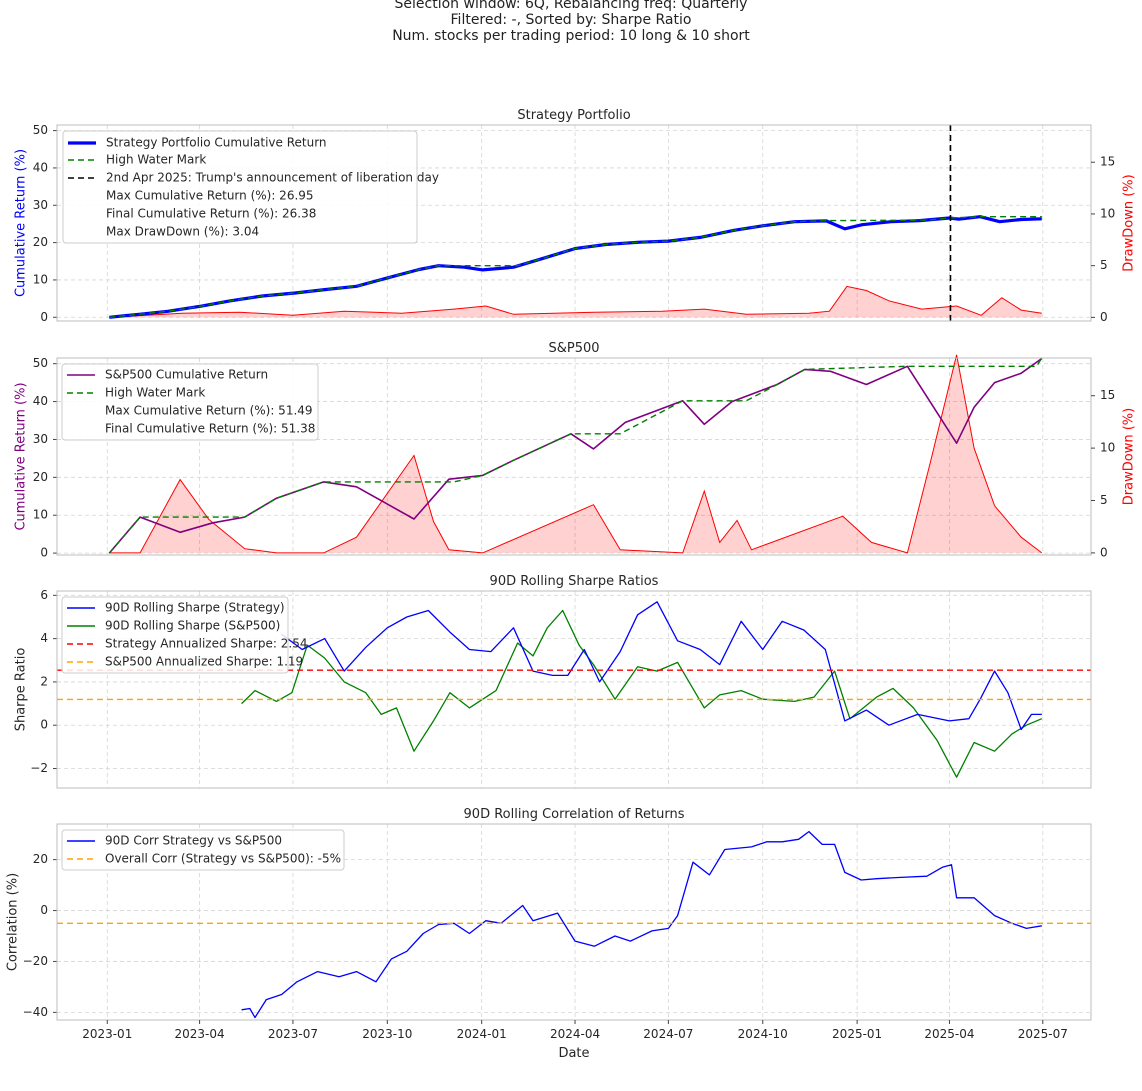 The height and width of the screenshot is (1091, 1142). Describe the element at coordinates (44, 638) in the screenshot. I see `panel3-ytick-label: 4` at that location.